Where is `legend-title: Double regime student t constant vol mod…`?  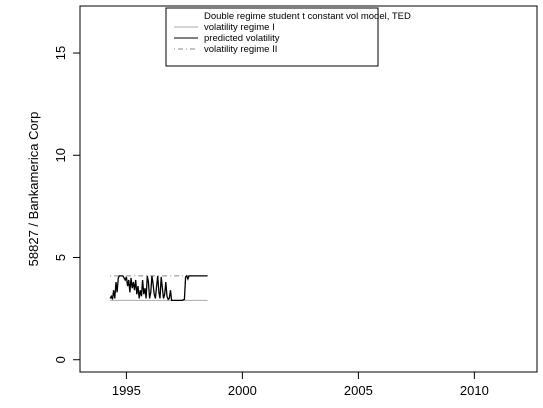 legend-title: Double regime student t constant vol mod… is located at coordinates (307, 16).